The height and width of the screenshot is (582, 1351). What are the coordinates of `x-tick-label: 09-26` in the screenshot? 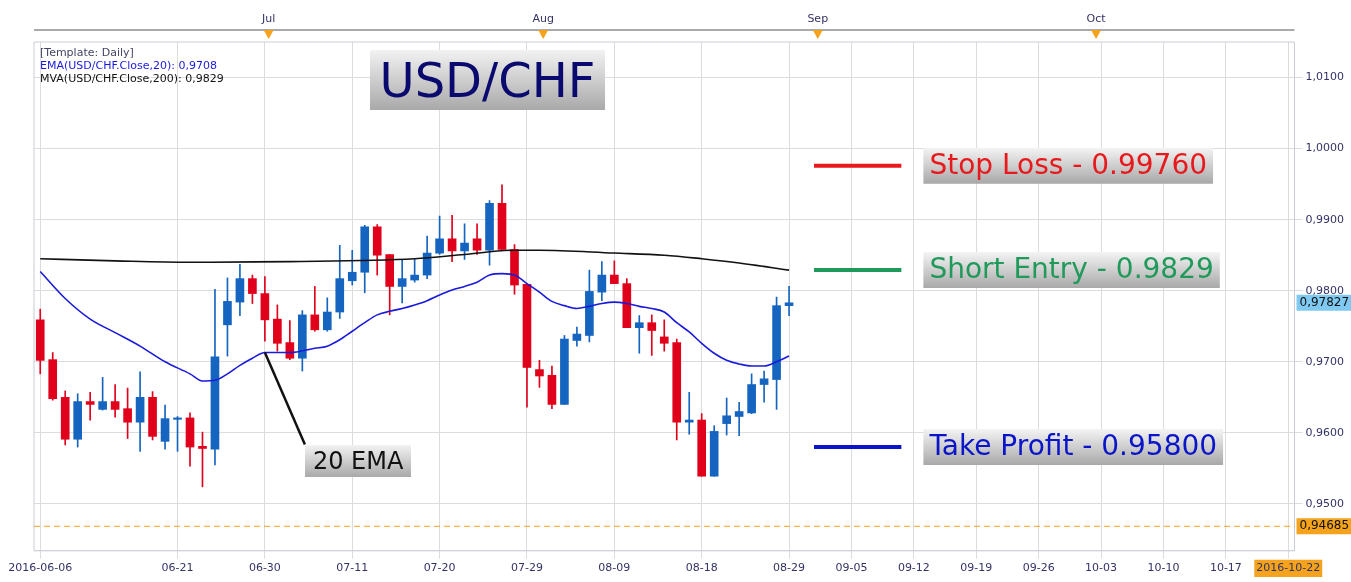 It's located at (1038, 568).